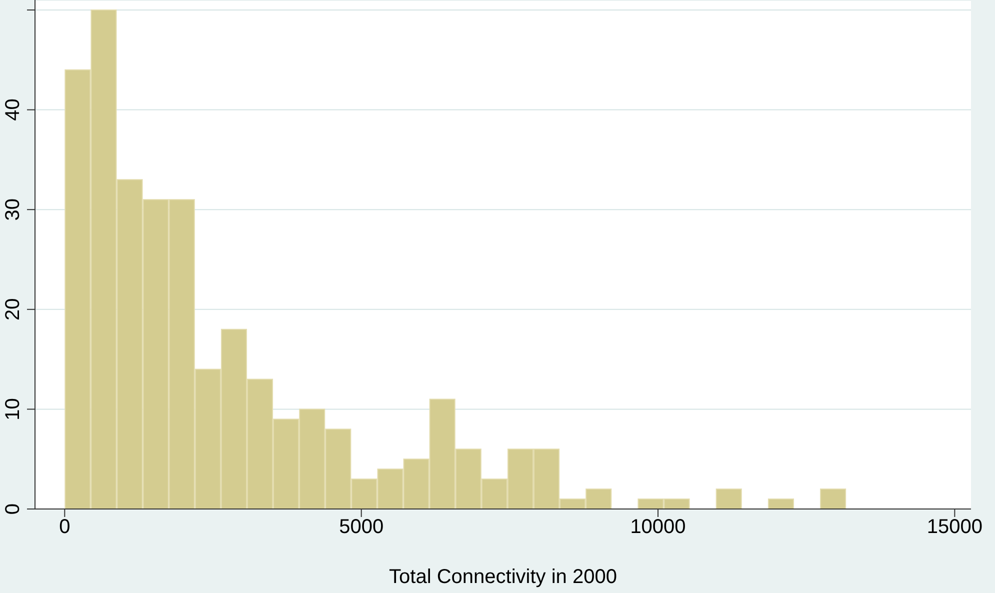 This screenshot has width=995, height=593. What do you see at coordinates (361, 527) in the screenshot?
I see `x-tick-label: 5000` at bounding box center [361, 527].